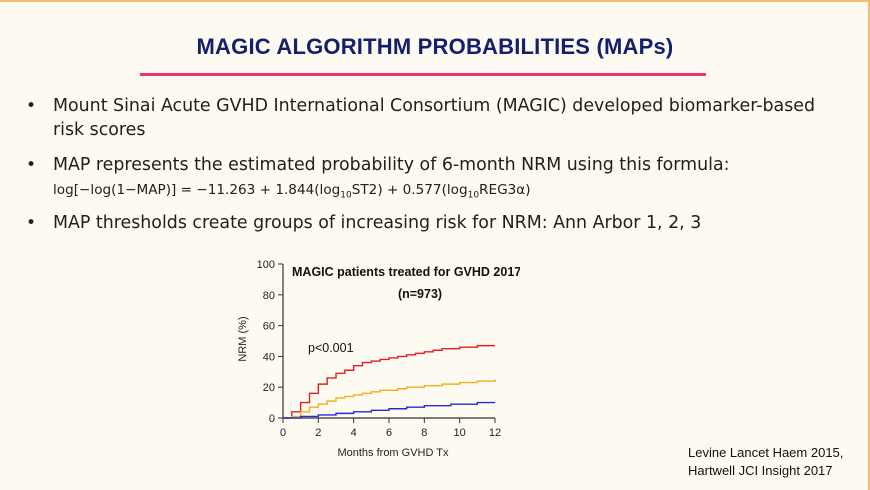 The image size is (870, 490). Describe the element at coordinates (420, 294) in the screenshot. I see `chart-subtitle: (n=973)` at that location.